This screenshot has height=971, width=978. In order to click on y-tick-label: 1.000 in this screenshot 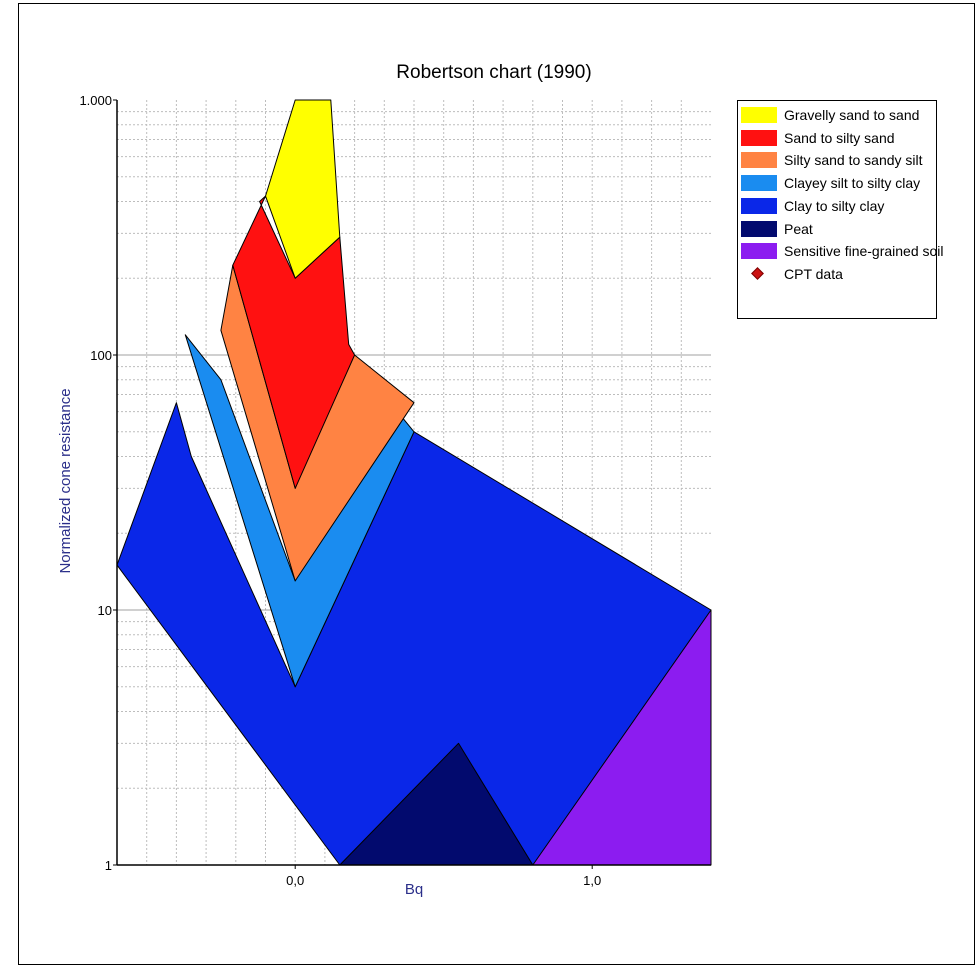, I will do `click(95, 100)`.